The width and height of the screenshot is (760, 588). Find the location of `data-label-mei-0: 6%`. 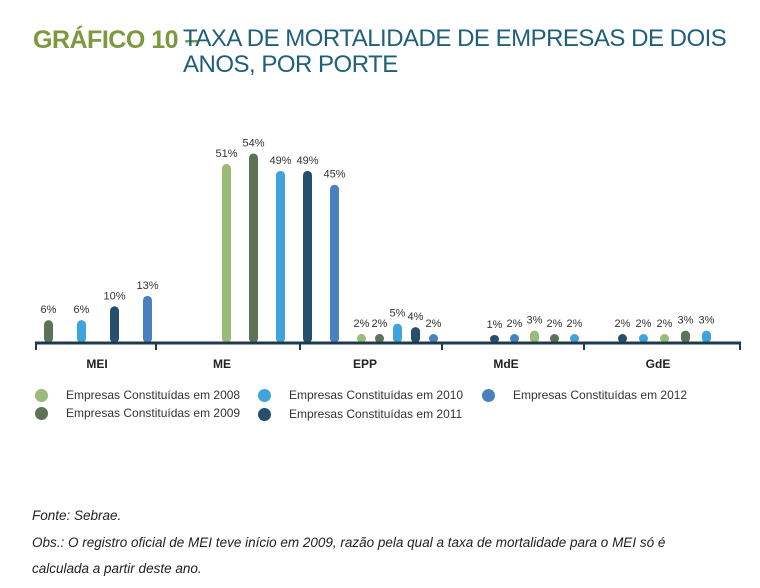

data-label-mei-0: 6% is located at coordinates (49, 310).